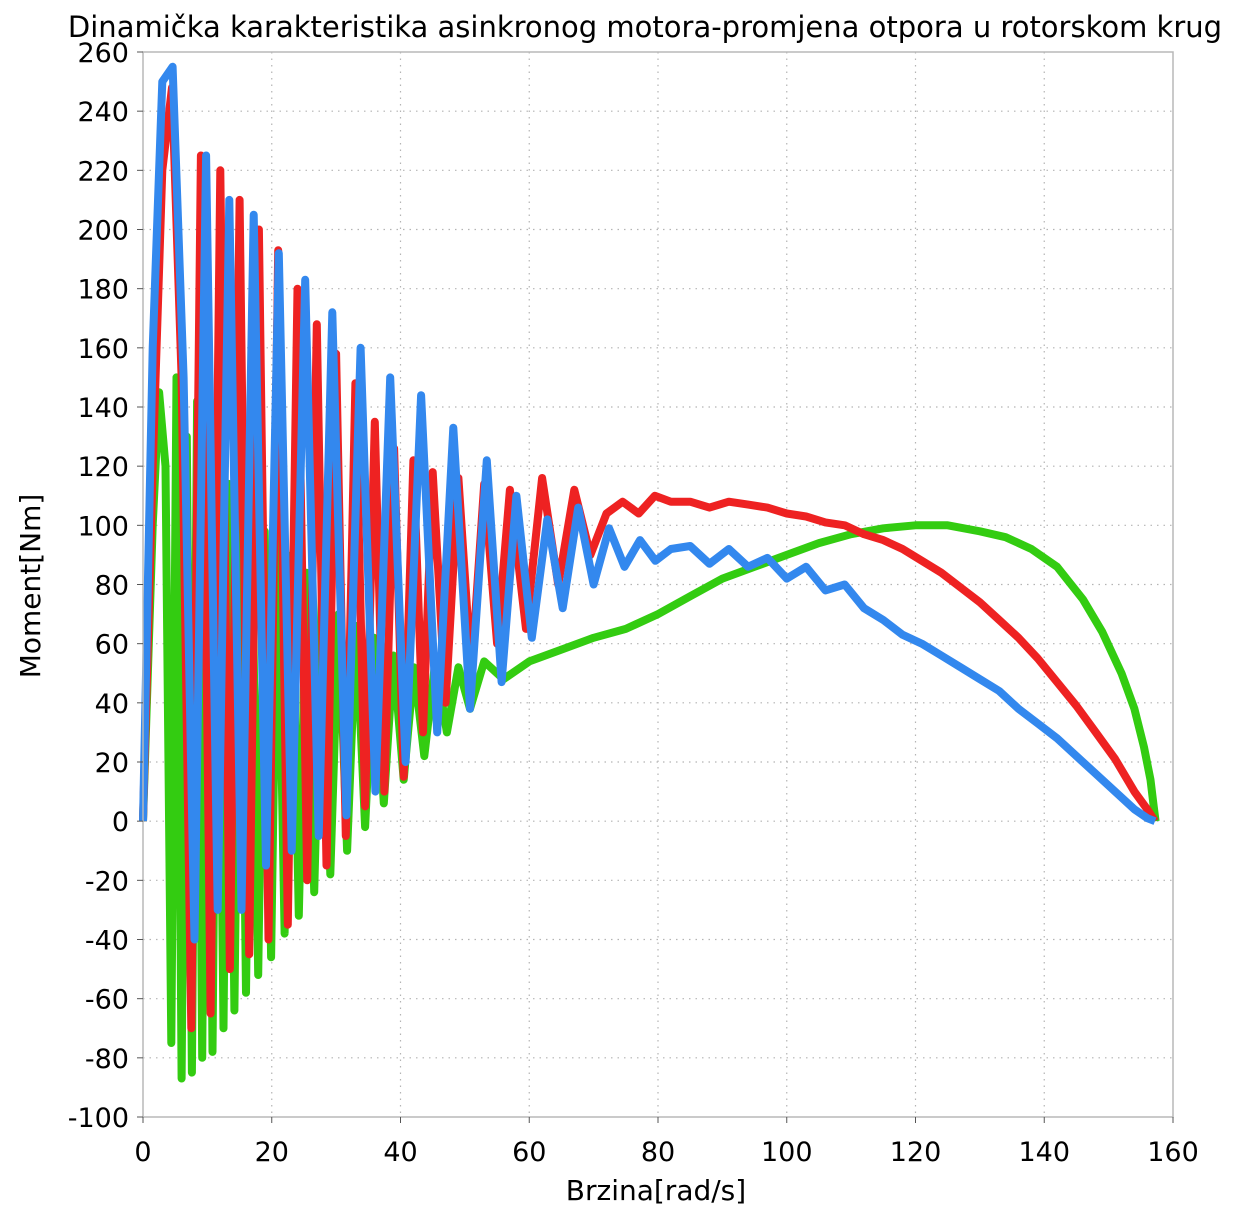  I want to click on x-tick-label: 140, so click(1044, 1152).